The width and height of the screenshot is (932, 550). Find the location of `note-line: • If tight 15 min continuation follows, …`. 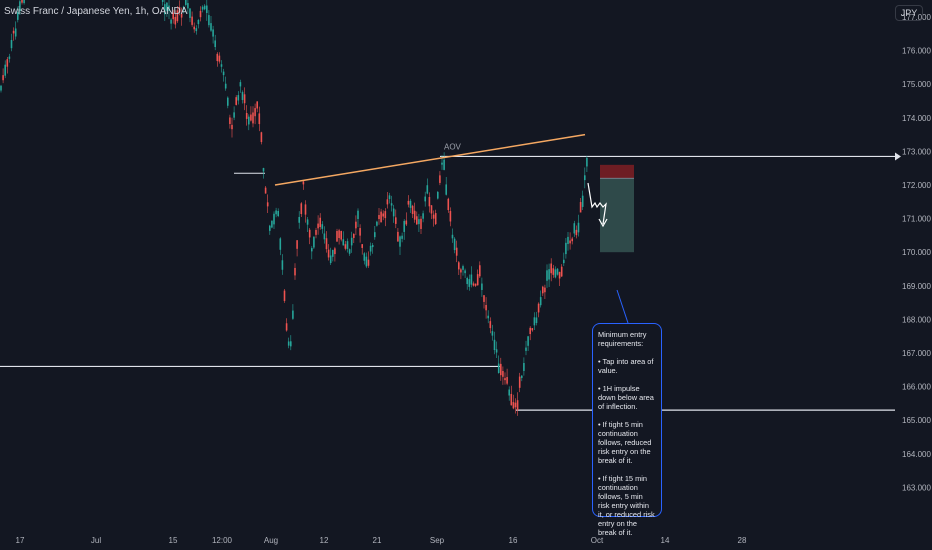

note-line: • If tight 15 min continuation follows, … is located at coordinates (626, 505).